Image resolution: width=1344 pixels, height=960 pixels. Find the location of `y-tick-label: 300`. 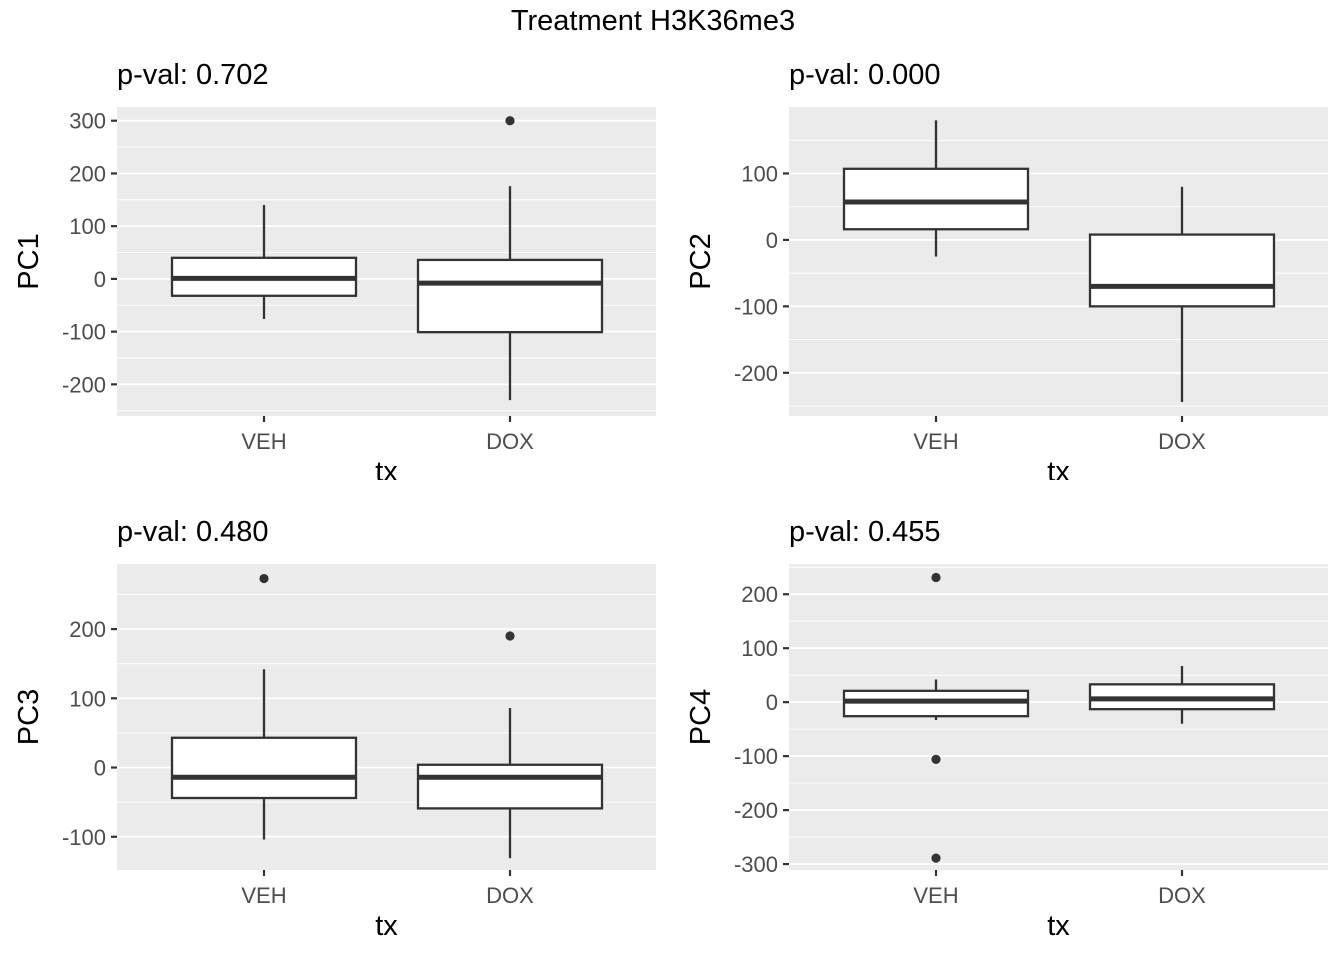

y-tick-label: 300 is located at coordinates (87, 121).